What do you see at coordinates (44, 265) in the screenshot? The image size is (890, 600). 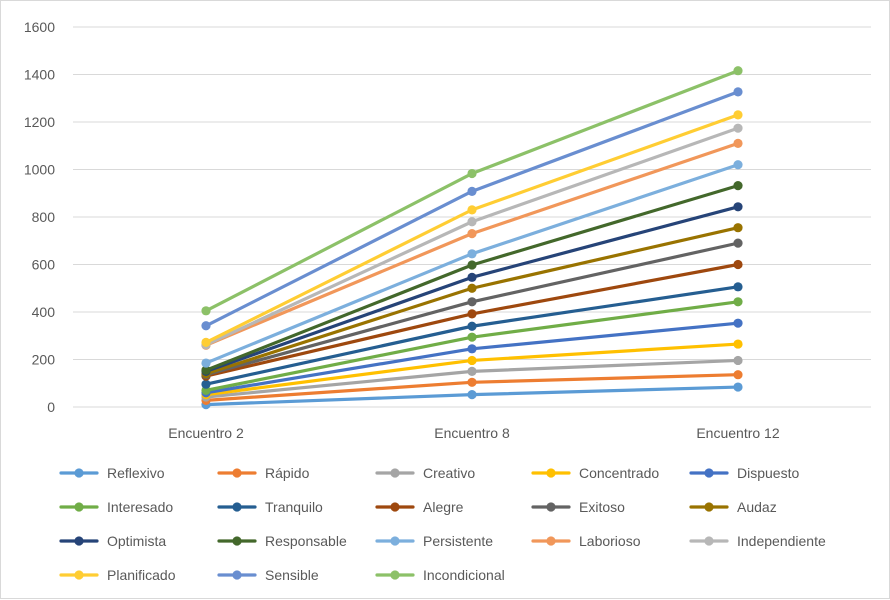 I see `y-tick-label: 600` at bounding box center [44, 265].